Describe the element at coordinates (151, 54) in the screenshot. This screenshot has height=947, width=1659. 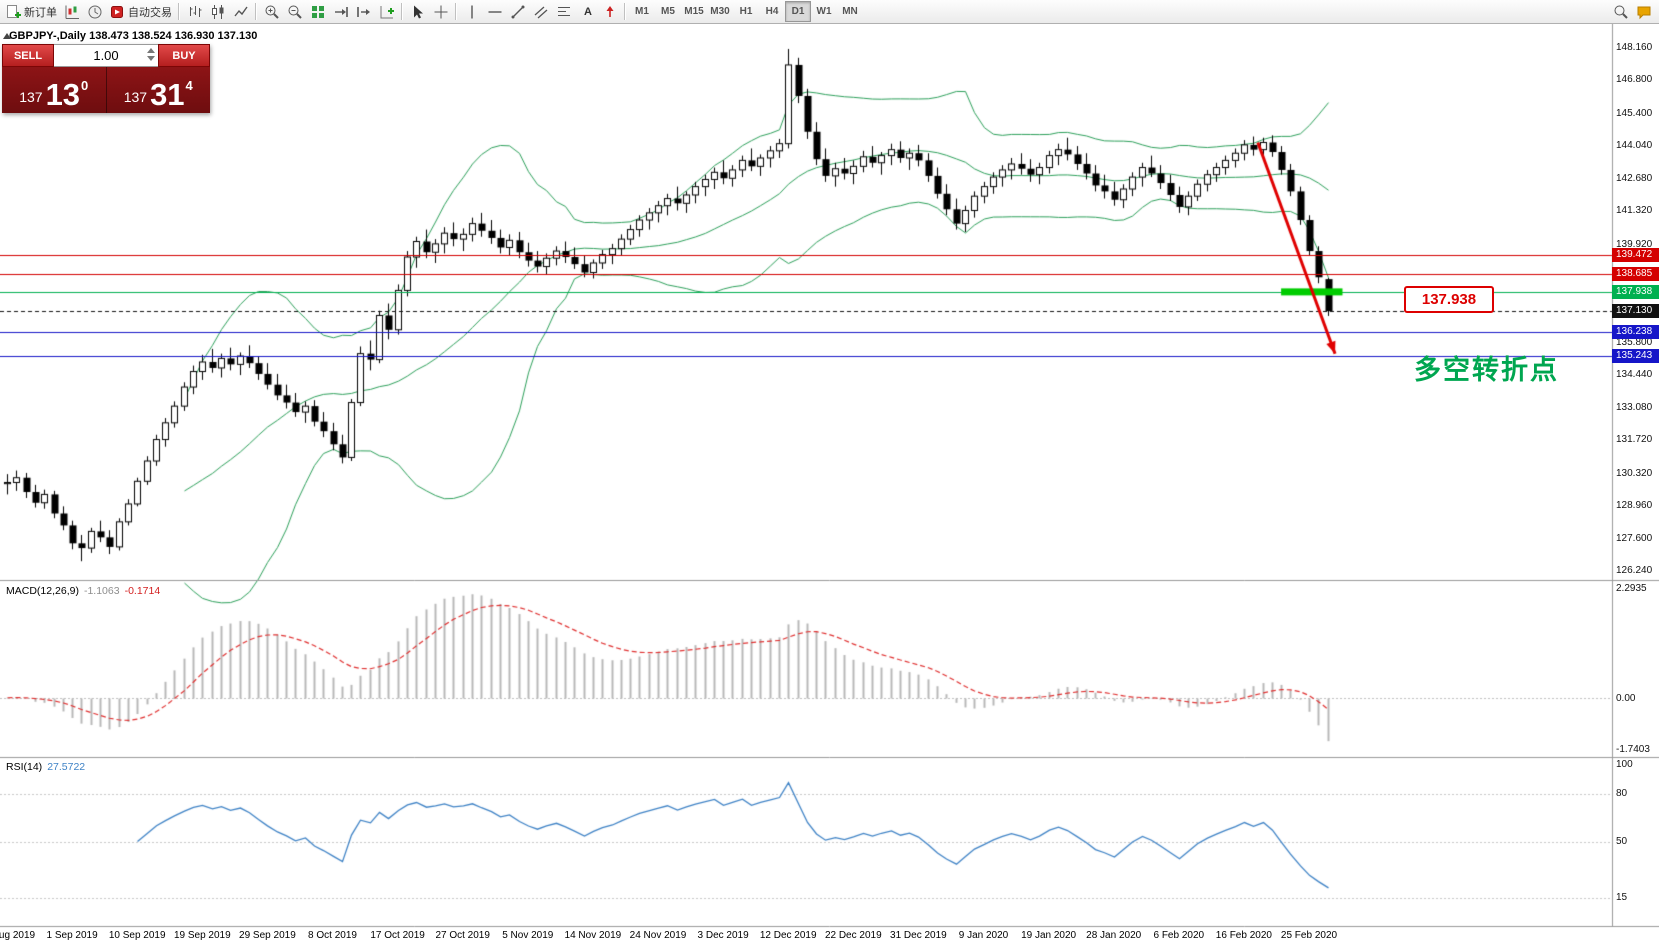
I see `volume-spinner` at that location.